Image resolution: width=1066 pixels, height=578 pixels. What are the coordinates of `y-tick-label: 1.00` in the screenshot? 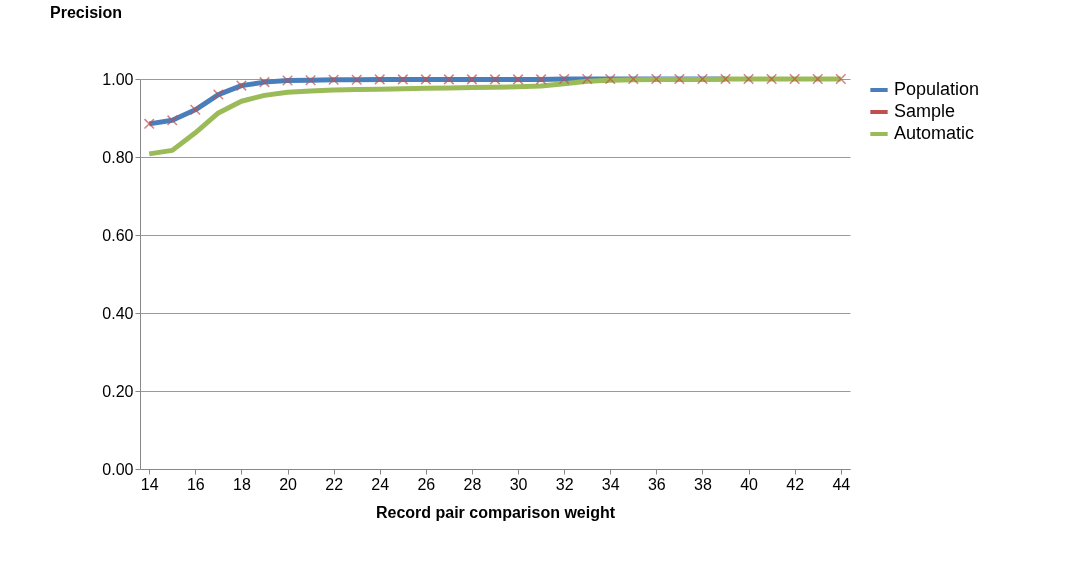 It's located at (118, 79).